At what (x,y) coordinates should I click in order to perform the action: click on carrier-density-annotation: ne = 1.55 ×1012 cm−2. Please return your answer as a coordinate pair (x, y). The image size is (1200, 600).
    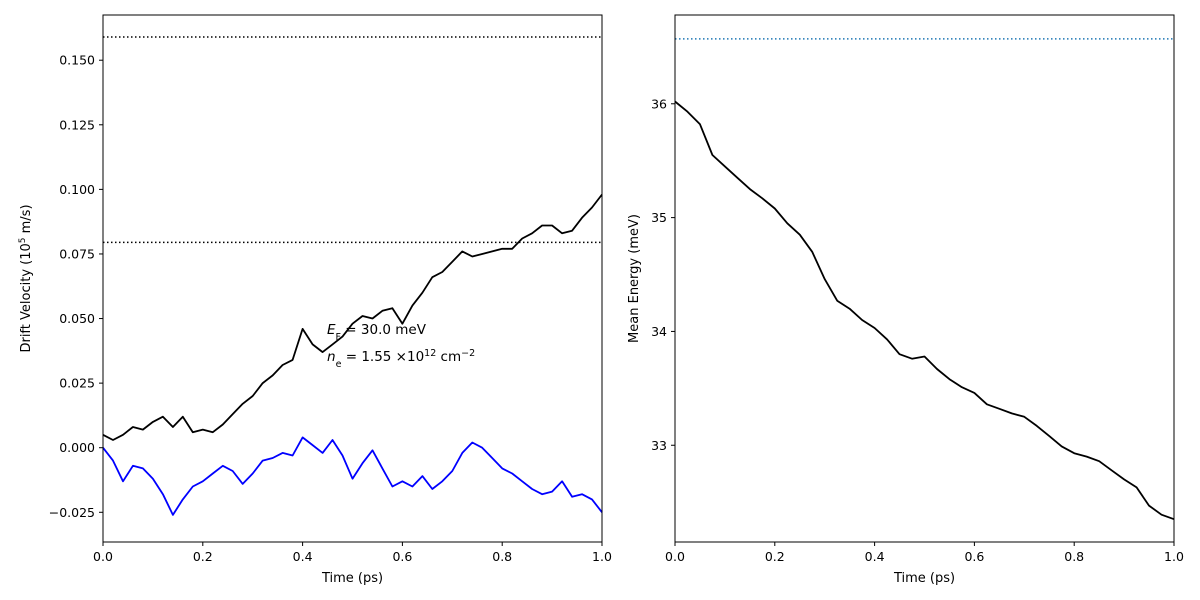
    Looking at the image, I should click on (401, 359).